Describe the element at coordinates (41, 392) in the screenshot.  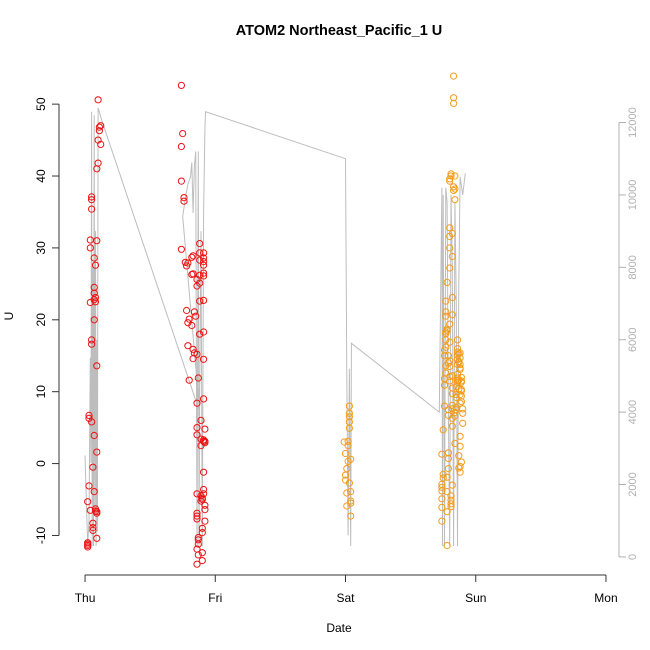
I see `y-tick-label: 10` at that location.